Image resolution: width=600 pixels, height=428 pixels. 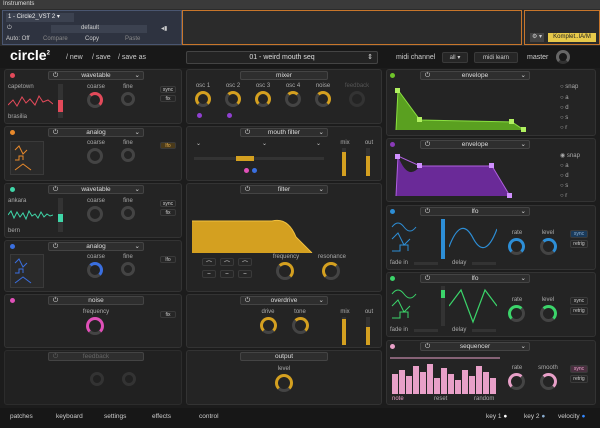 I want to click on lfo1-shape-selector, so click(x=414, y=238).